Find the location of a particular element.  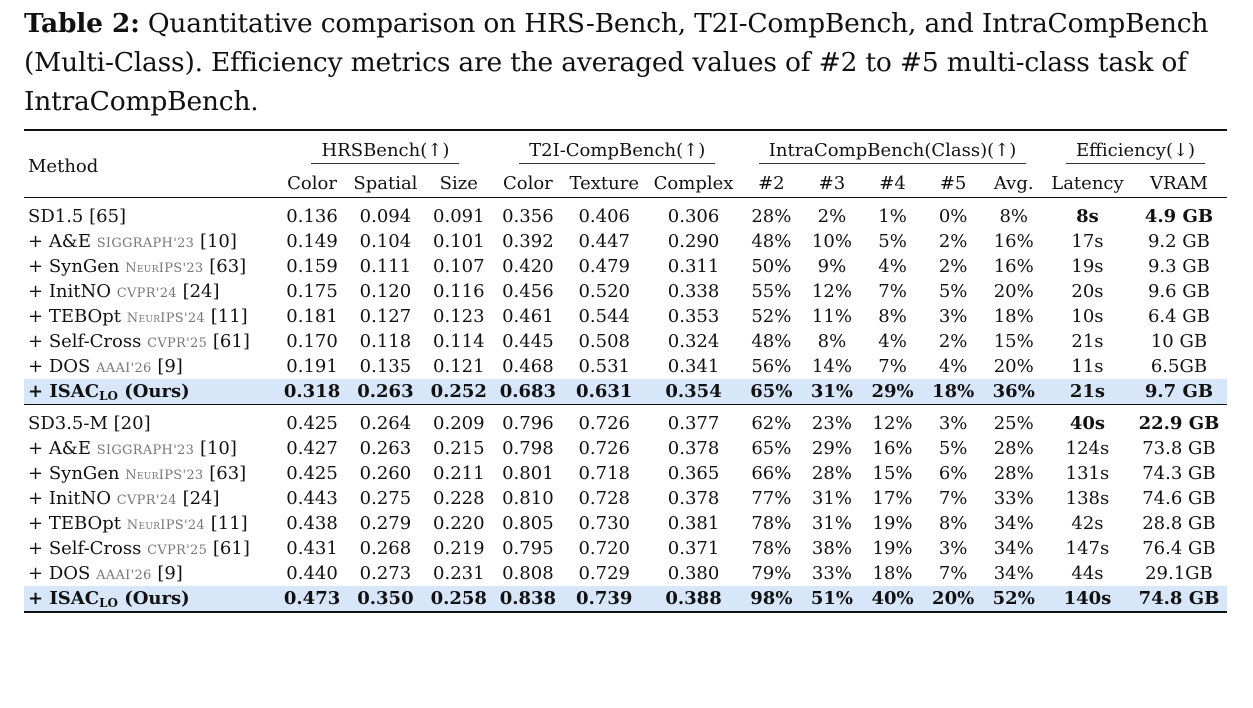

value-cell: 0.798 is located at coordinates (528, 448).